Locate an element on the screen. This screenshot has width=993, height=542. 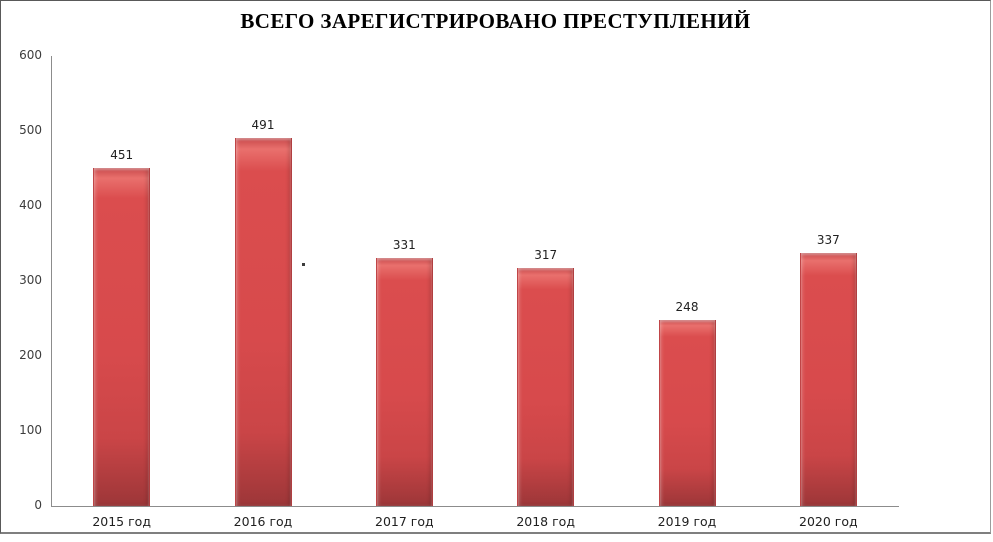
y-axis-tick-label: 500 is located at coordinates (30, 130).